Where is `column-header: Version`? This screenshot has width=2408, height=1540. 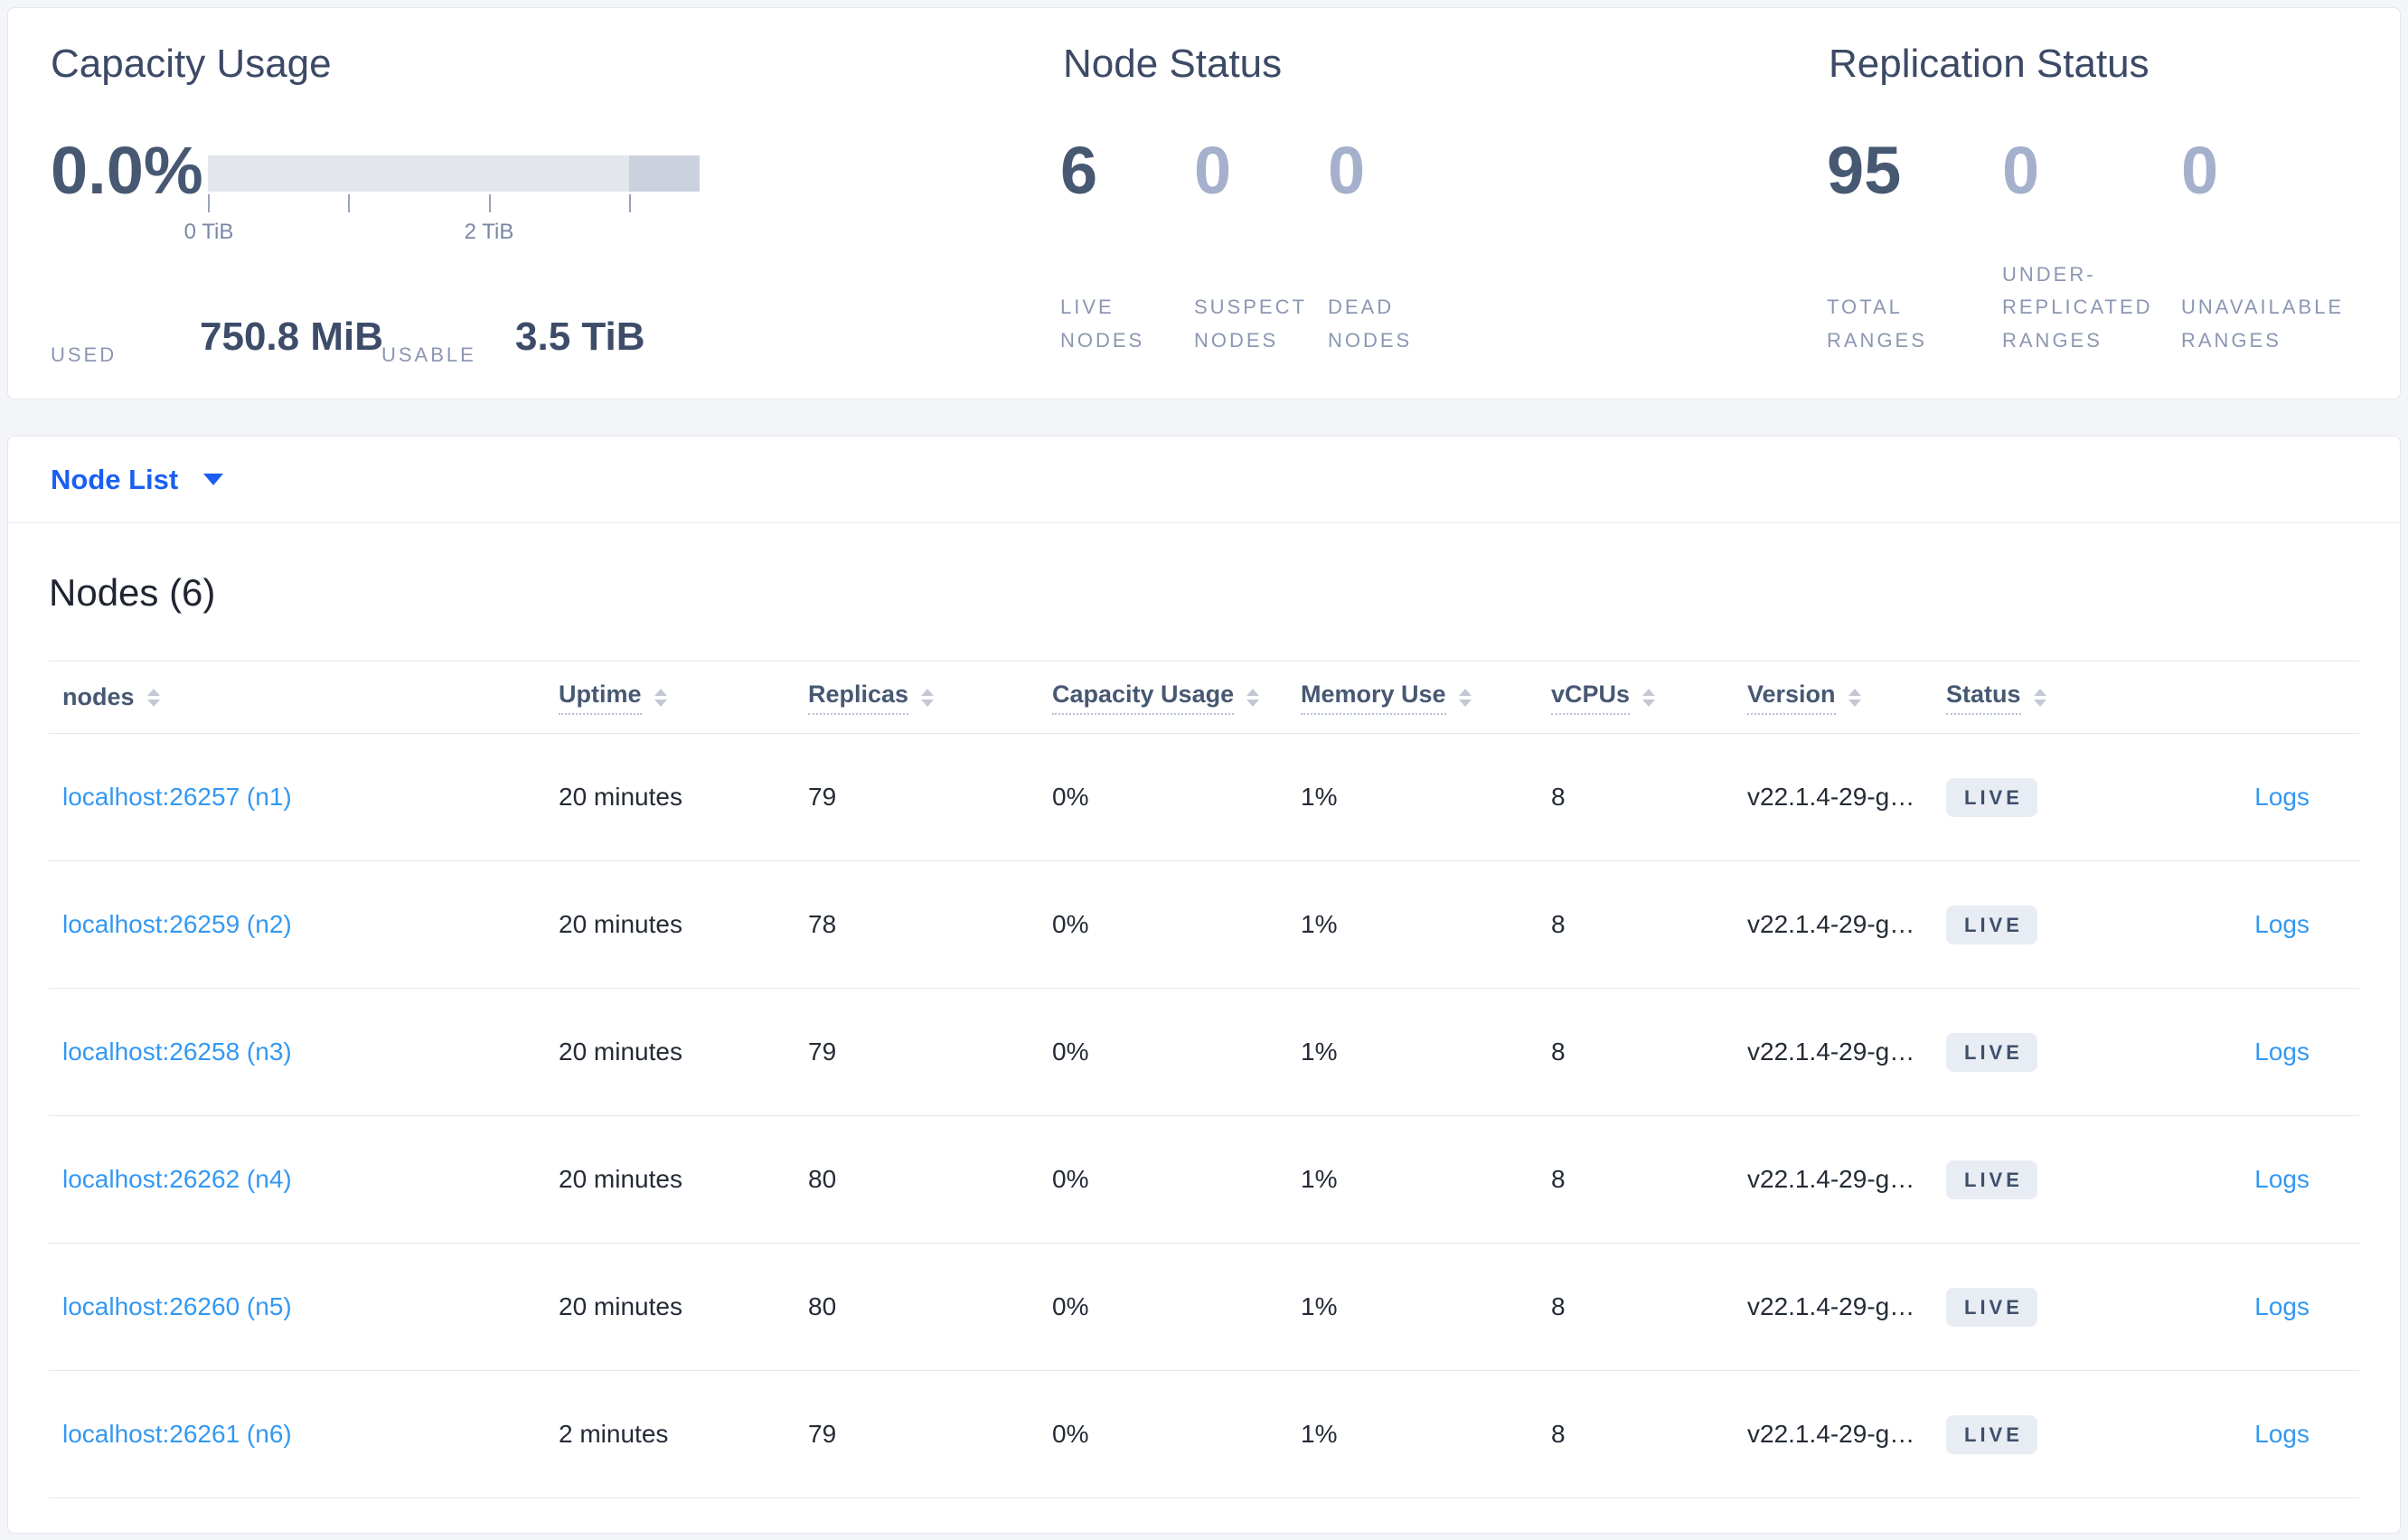 column-header: Version is located at coordinates (1833, 698).